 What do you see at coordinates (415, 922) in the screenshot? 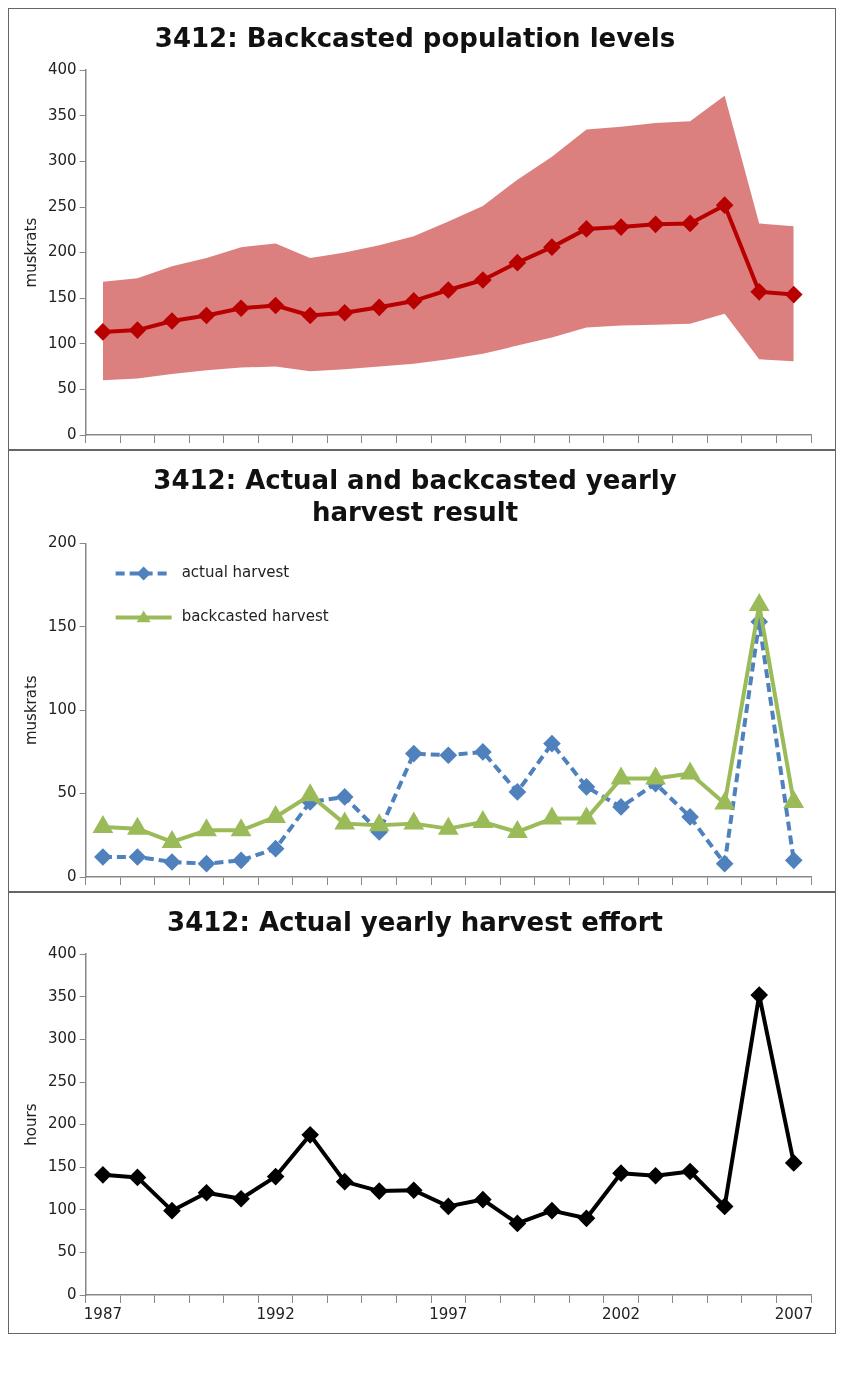
I see `chart-title: 3412: Actual yearly harvest effort` at bounding box center [415, 922].